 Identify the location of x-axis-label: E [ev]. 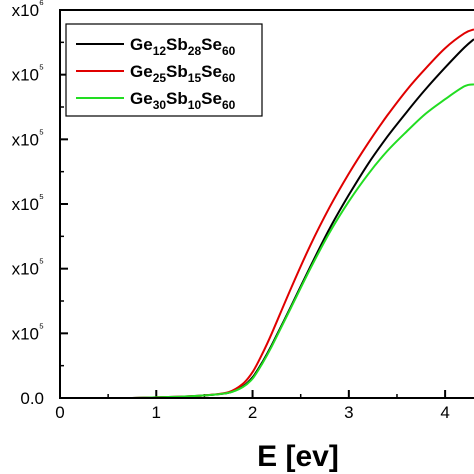
(298, 456).